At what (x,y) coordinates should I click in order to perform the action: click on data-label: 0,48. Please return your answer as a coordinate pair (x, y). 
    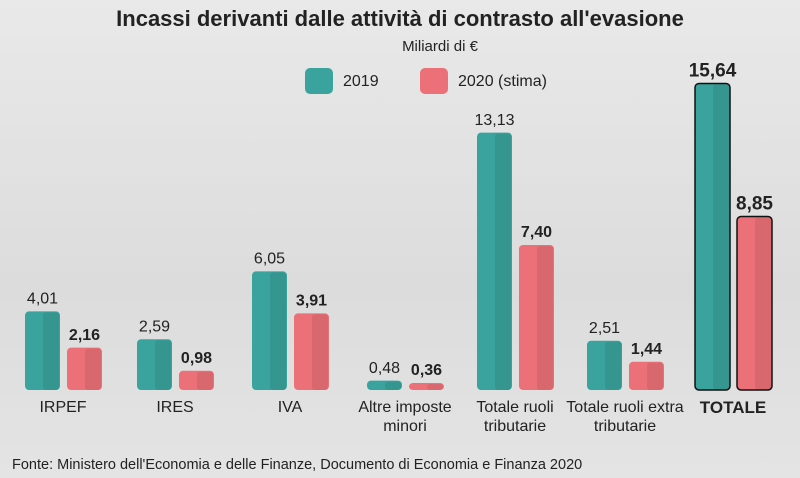
    Looking at the image, I should click on (384, 368).